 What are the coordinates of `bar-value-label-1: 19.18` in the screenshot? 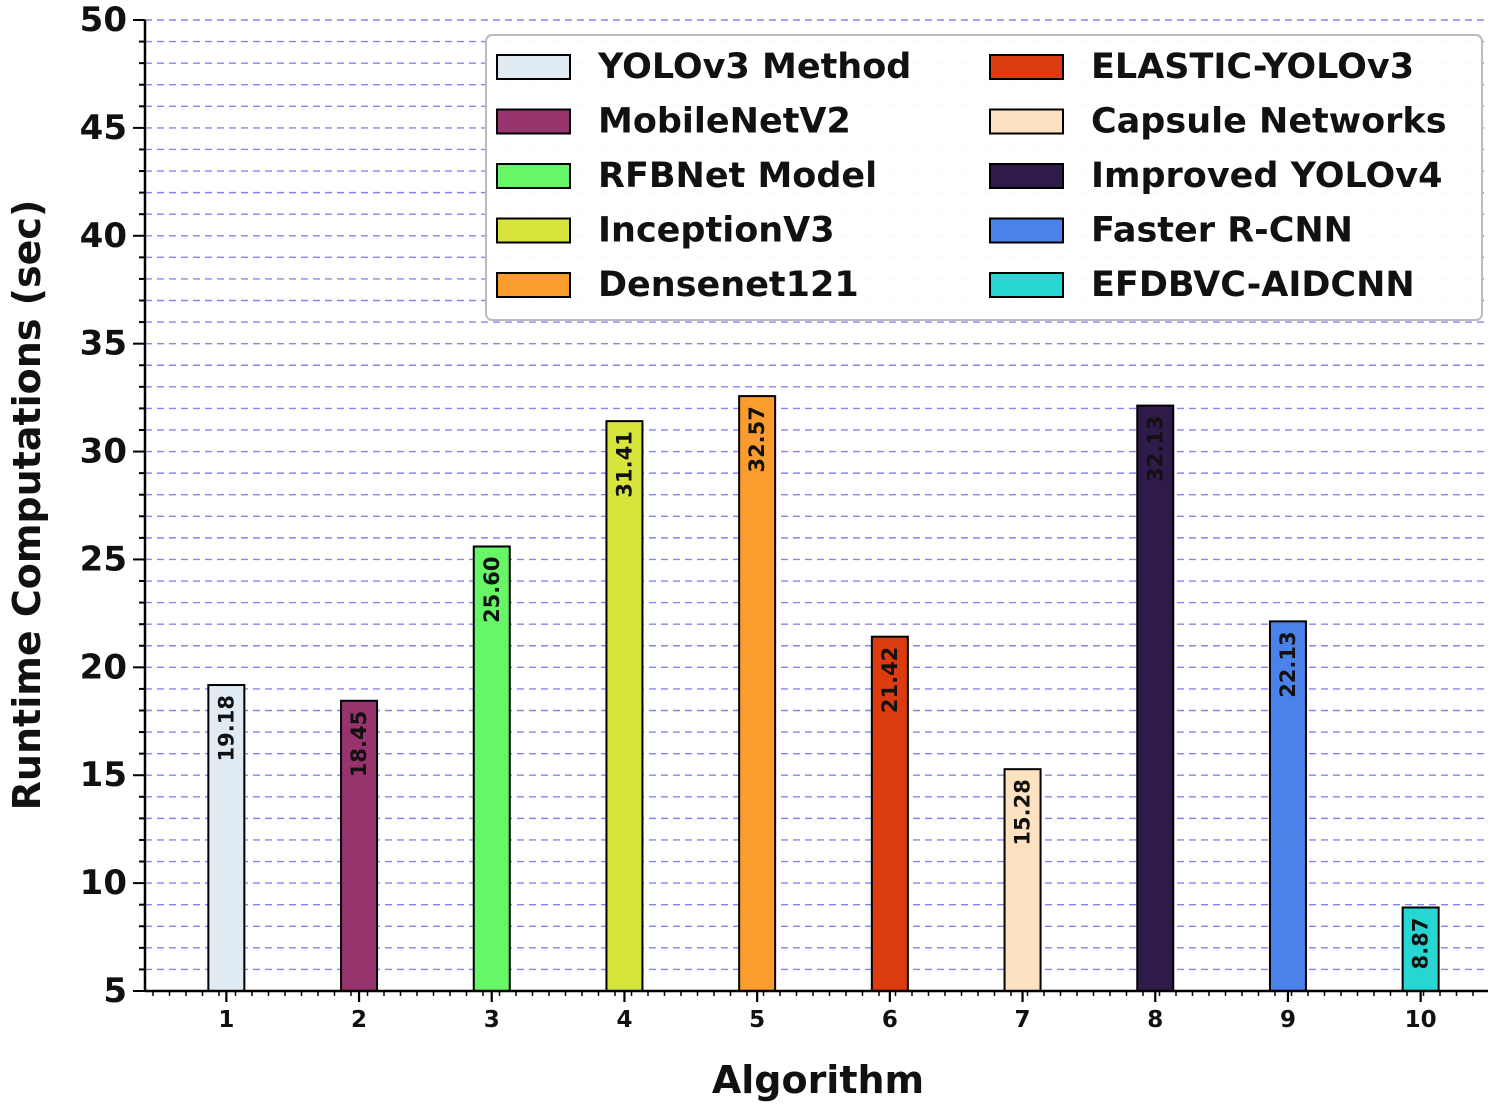 It's located at (226, 728).